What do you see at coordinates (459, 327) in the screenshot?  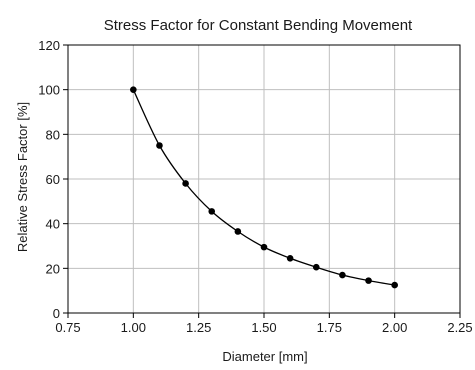 I see `x-tick-label: 2.25` at bounding box center [459, 327].